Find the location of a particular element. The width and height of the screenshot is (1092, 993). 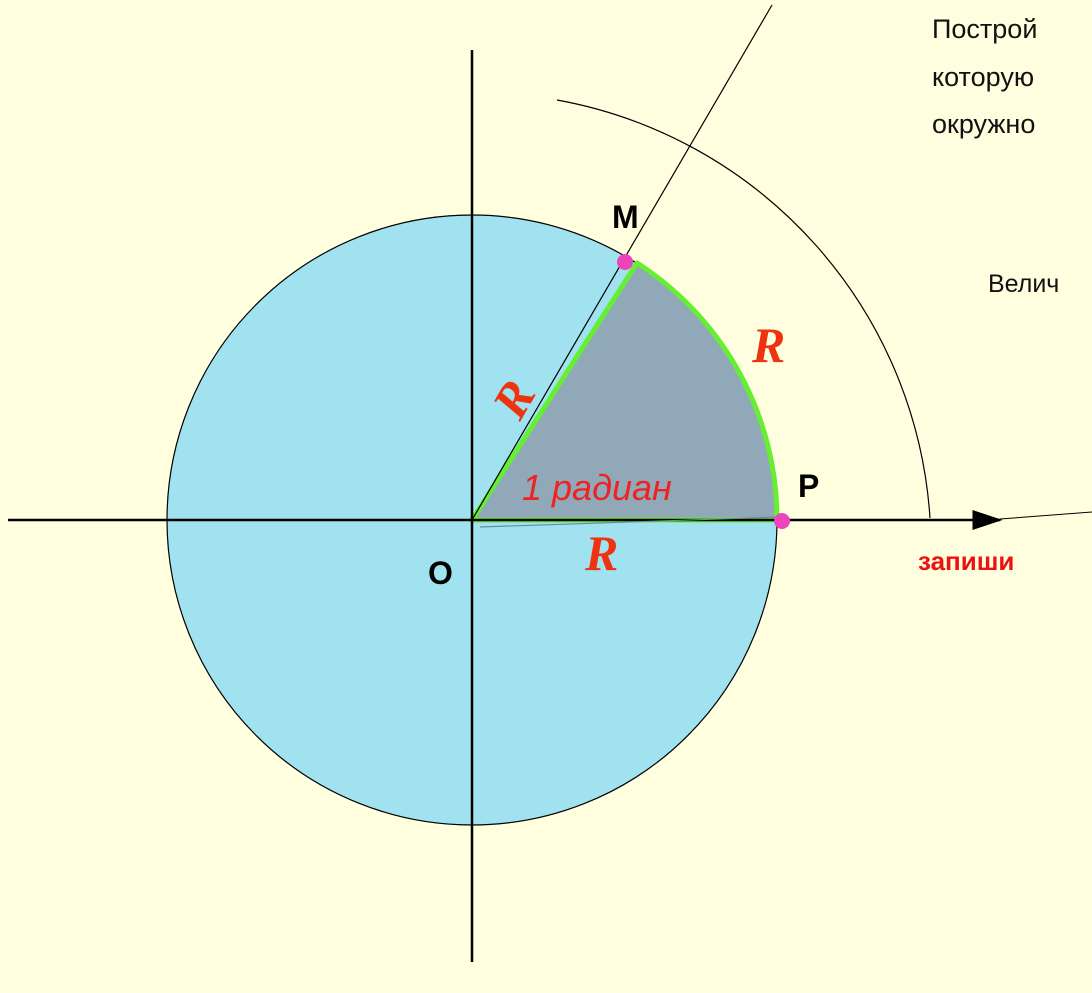

point-p-dot is located at coordinates (782, 521).